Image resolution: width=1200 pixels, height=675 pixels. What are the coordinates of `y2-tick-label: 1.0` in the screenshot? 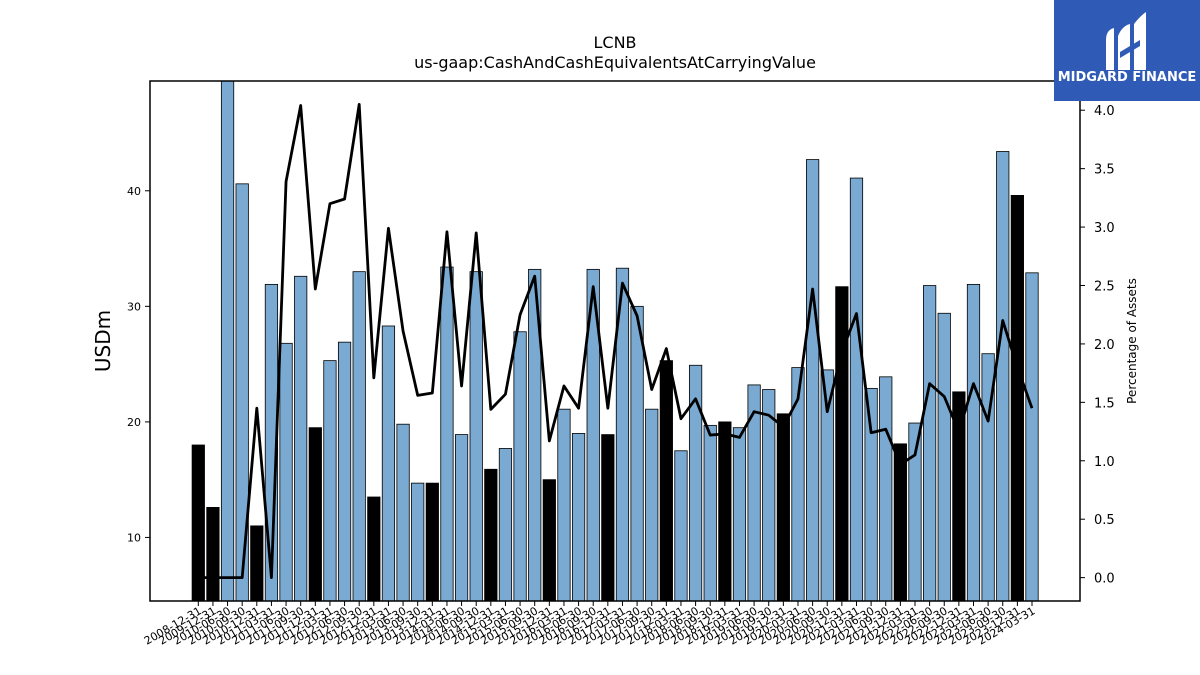 It's located at (1104, 462).